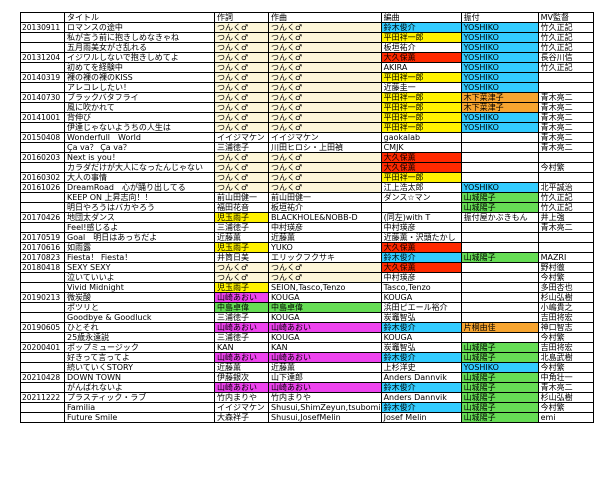 Image resolution: width=610 pixels, height=497 pixels. Describe the element at coordinates (565, 317) in the screenshot. I see `cell-mv-director: 吉田将宏` at that location.